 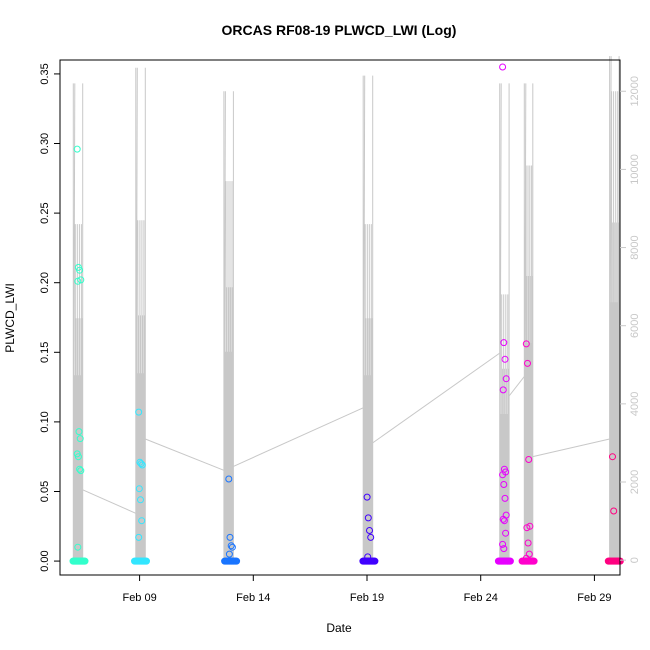 I want to click on x-tick-label: Feb 19, so click(x=367, y=598).